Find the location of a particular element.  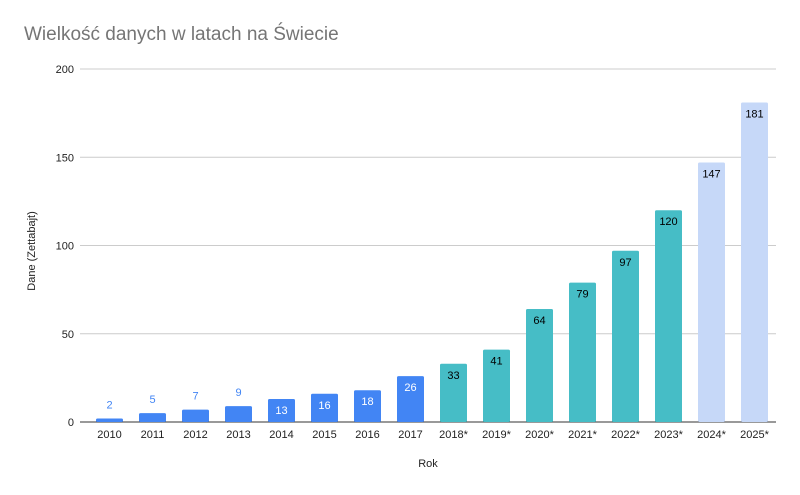

bar-2025 is located at coordinates (754, 262).